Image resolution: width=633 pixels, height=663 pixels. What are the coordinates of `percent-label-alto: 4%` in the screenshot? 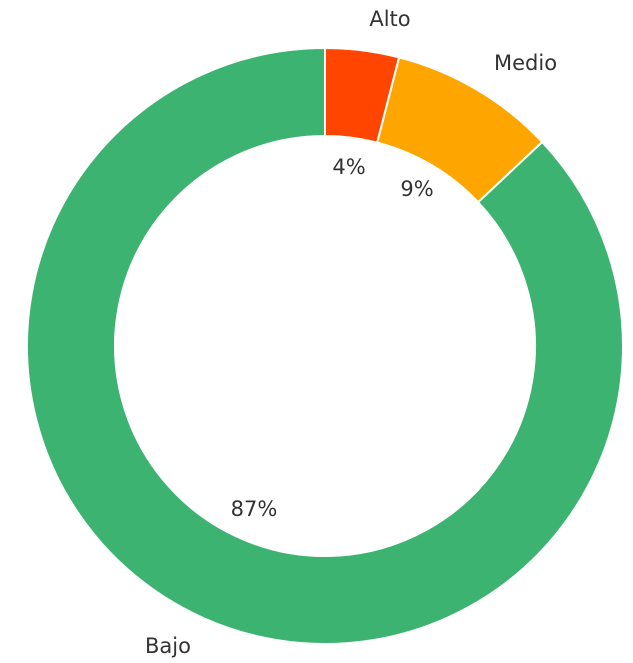 It's located at (348, 167).